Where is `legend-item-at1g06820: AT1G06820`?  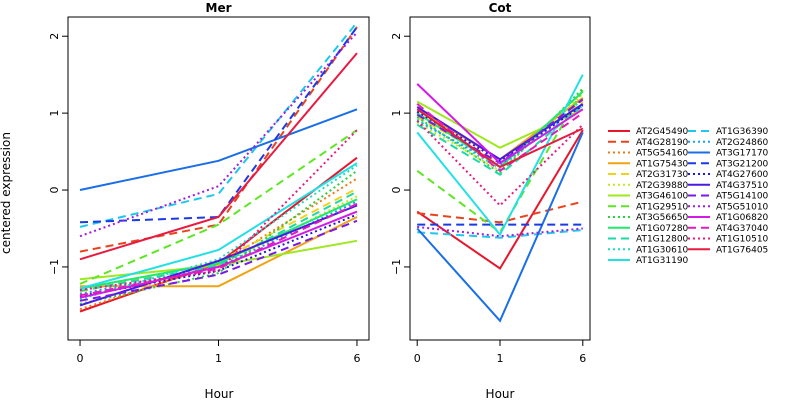
legend-item-at1g06820: AT1G06820 is located at coordinates (728, 218).